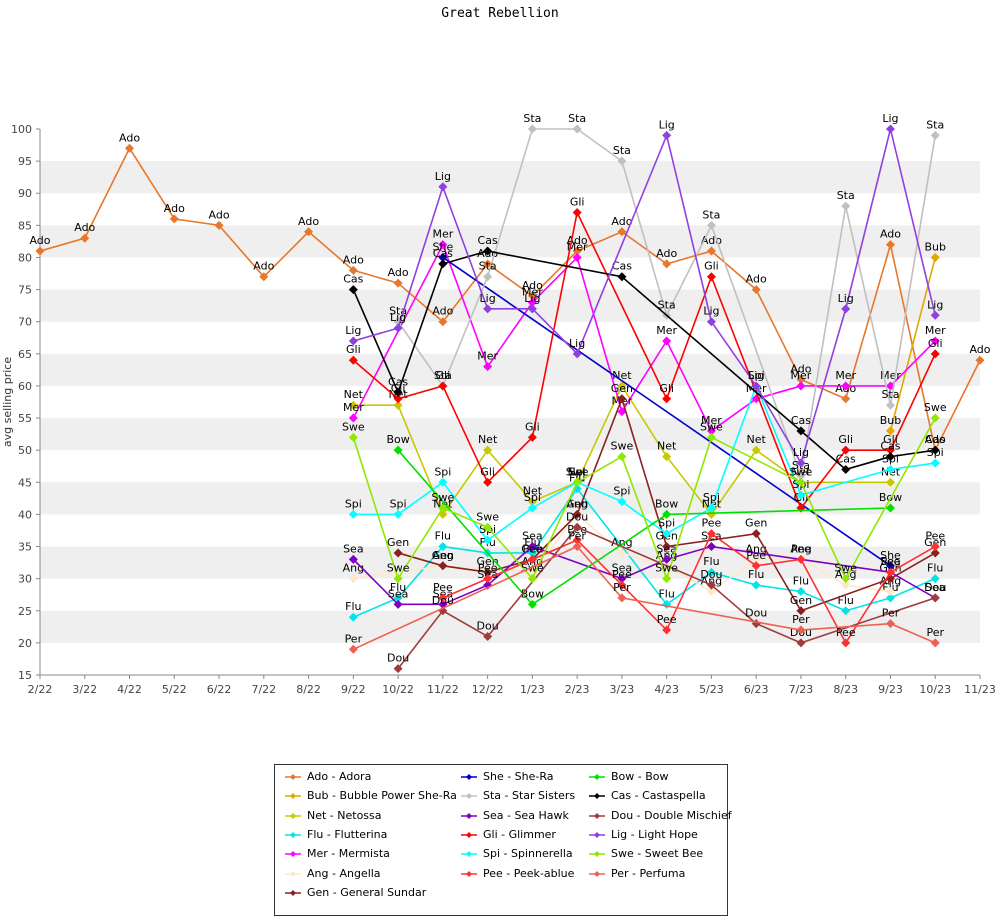 This screenshot has width=1000, height=916. Describe the element at coordinates (801, 689) in the screenshot. I see `x-tick-label: 7/23` at that location.